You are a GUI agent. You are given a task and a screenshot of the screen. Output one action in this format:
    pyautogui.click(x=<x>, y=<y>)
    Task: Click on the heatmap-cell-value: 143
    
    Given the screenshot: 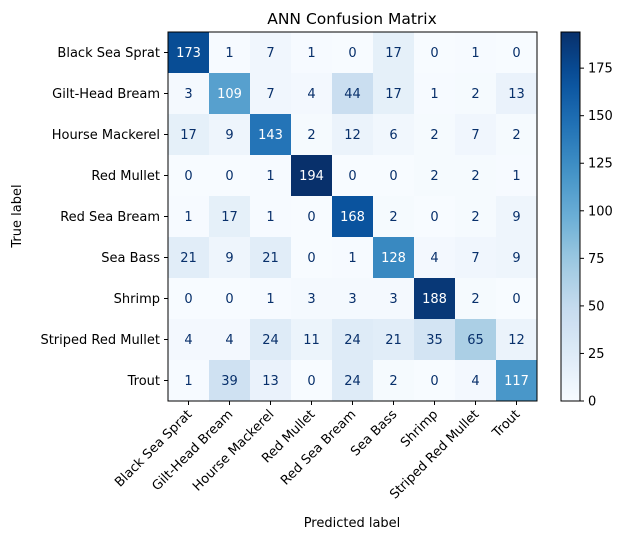 What is the action you would take?
    pyautogui.click(x=270, y=135)
    